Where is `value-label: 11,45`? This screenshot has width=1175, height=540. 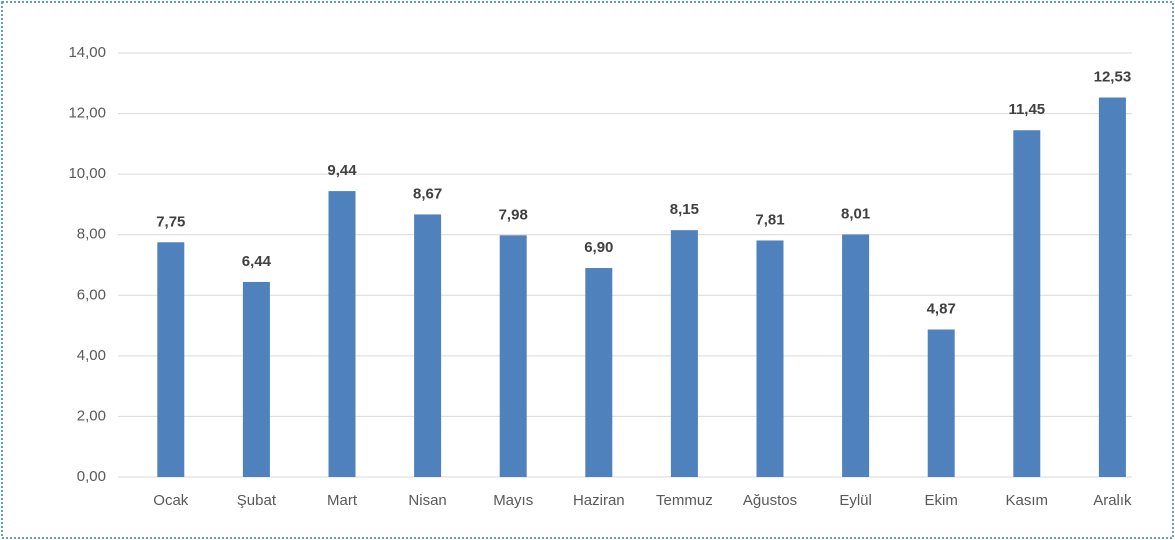
value-label: 11,45 is located at coordinates (1026, 109).